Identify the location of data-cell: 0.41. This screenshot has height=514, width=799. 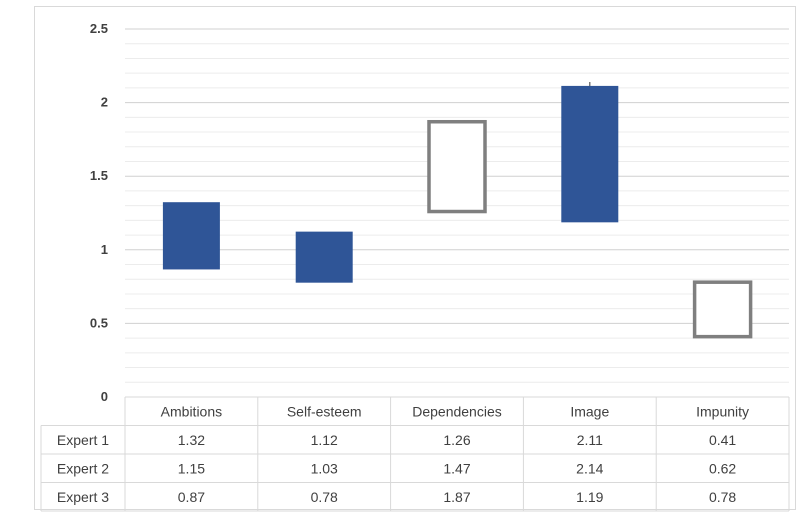
(722, 440).